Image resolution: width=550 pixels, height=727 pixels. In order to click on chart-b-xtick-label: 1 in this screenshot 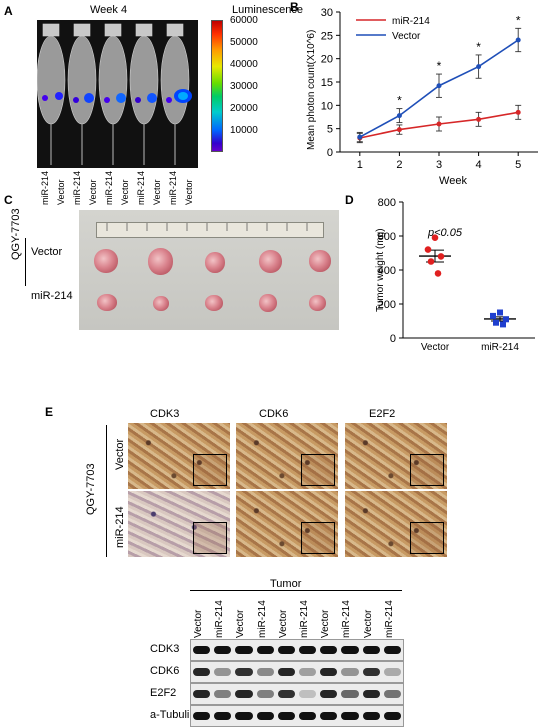, I will do `click(360, 165)`.